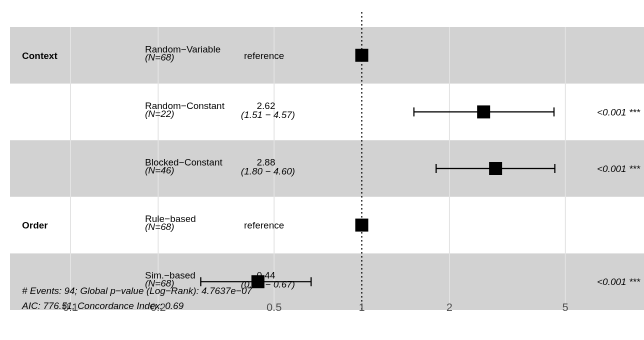  What do you see at coordinates (35, 226) in the screenshot?
I see `variable-label: Order` at bounding box center [35, 226].